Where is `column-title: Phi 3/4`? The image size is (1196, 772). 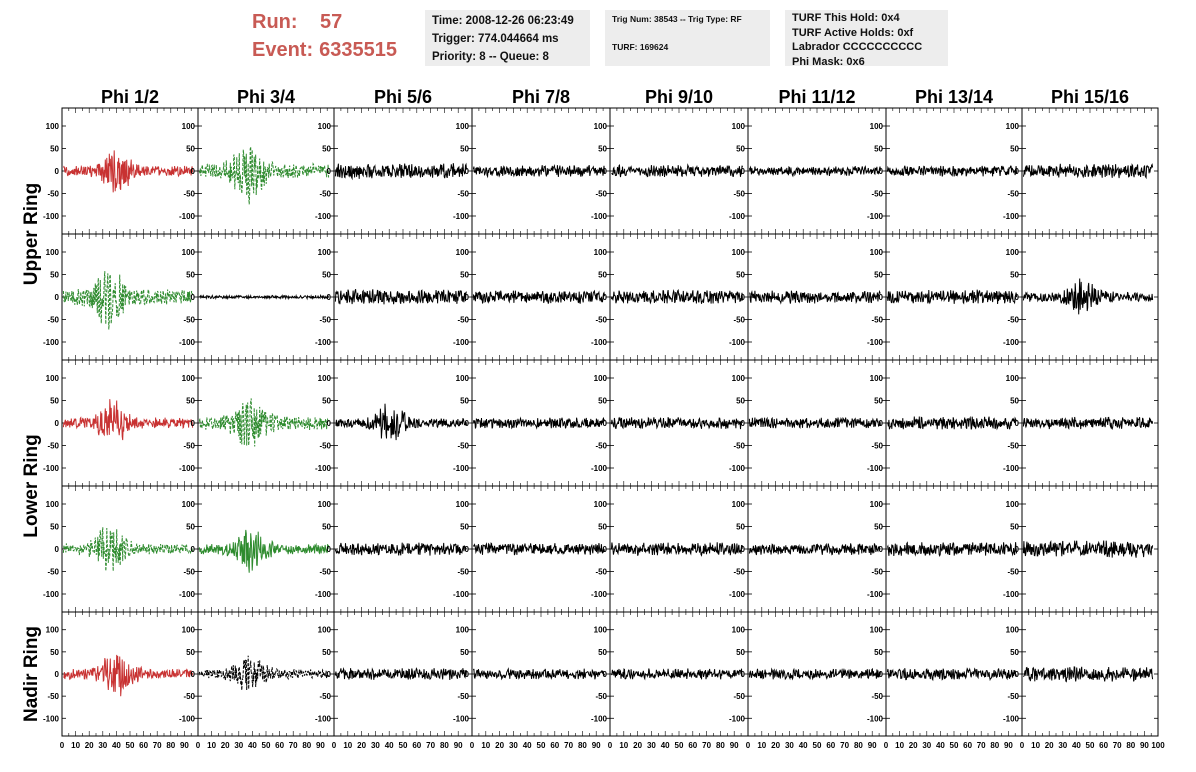 column-title: Phi 3/4 is located at coordinates (266, 97).